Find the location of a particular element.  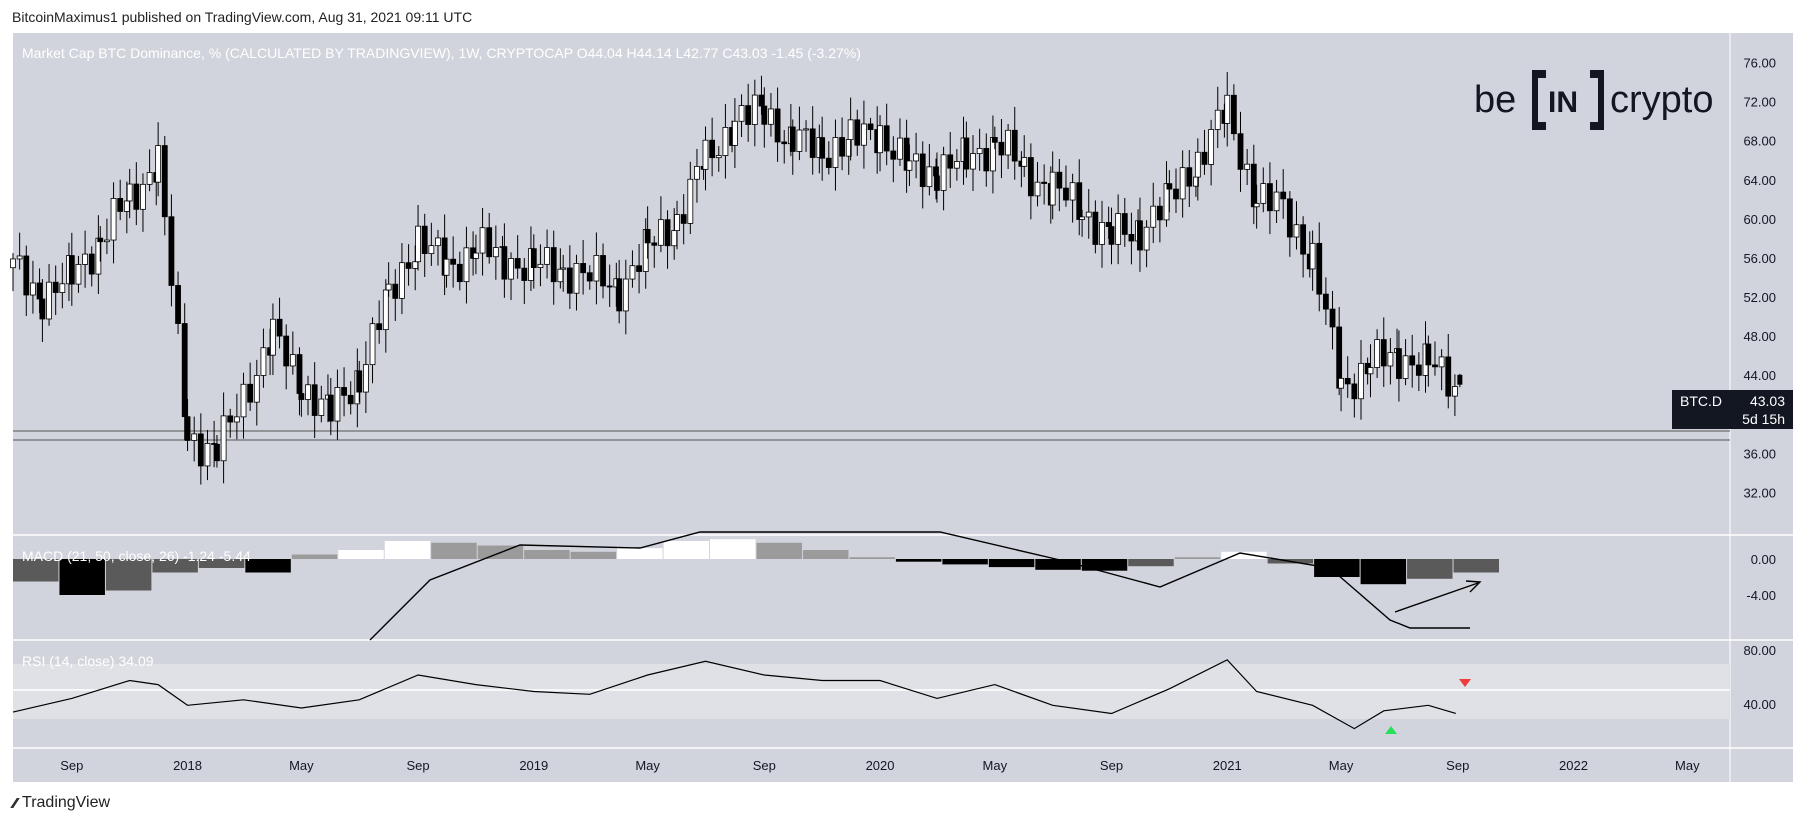

macd-group is located at coordinates (756, 567).